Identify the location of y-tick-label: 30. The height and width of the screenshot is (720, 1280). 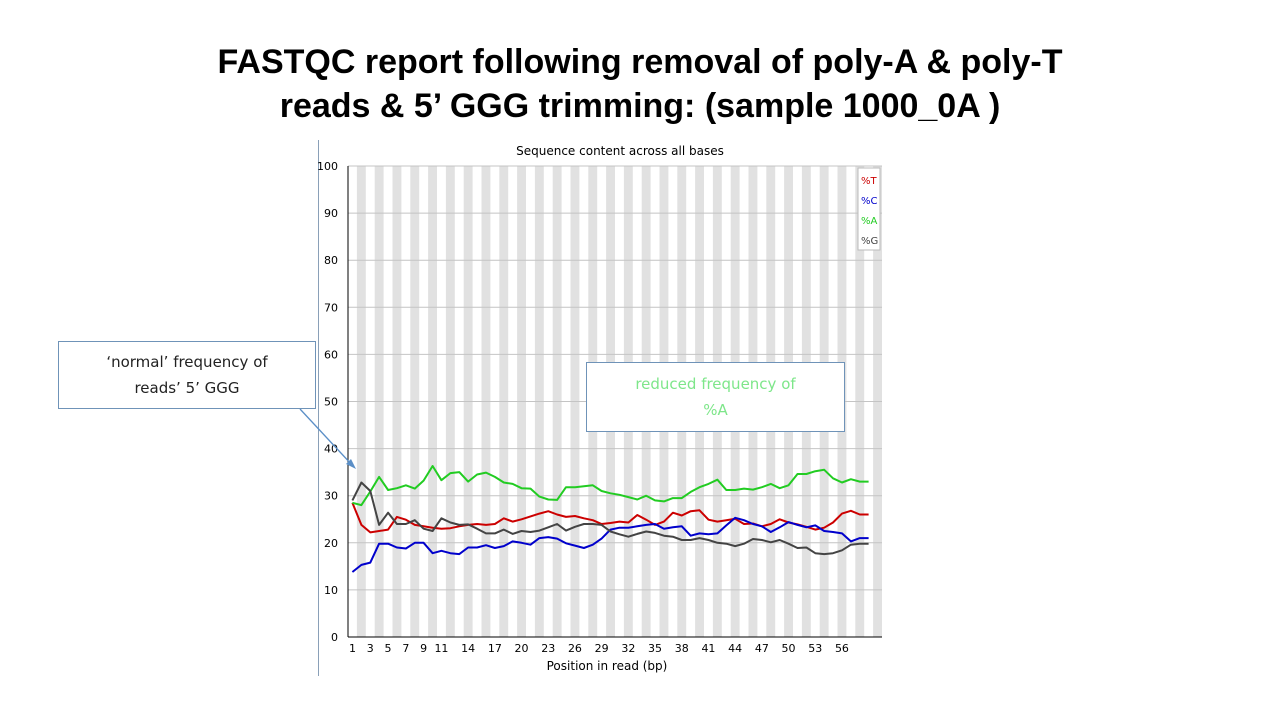
(331, 496).